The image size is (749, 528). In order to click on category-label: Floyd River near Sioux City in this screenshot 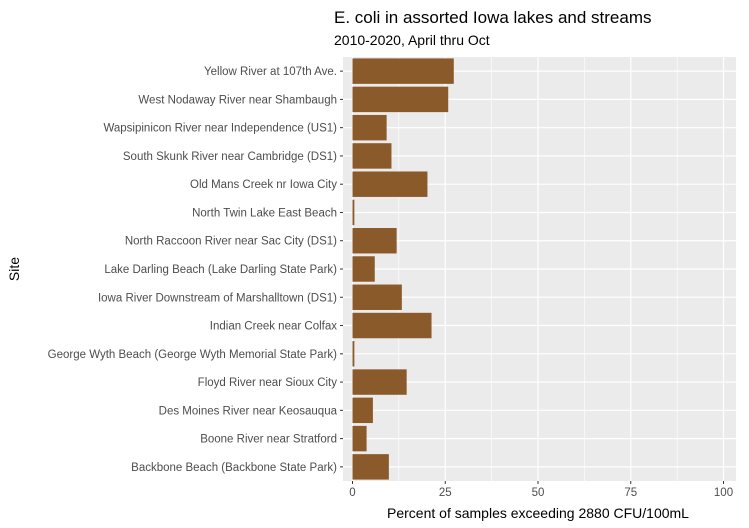, I will do `click(268, 383)`.